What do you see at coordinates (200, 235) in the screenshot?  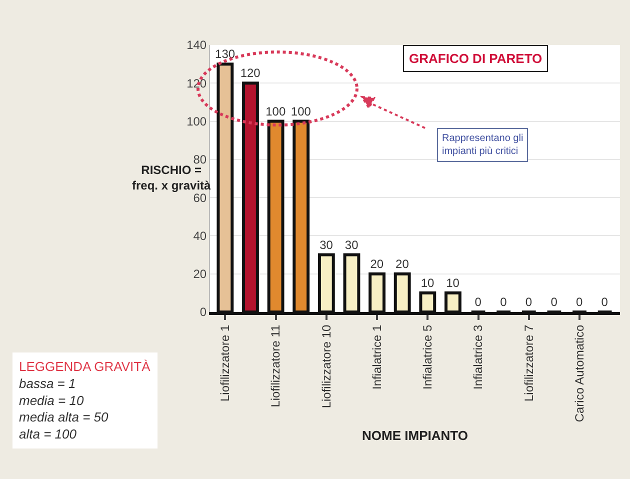 I see `y-tick-label: 40` at bounding box center [200, 235].